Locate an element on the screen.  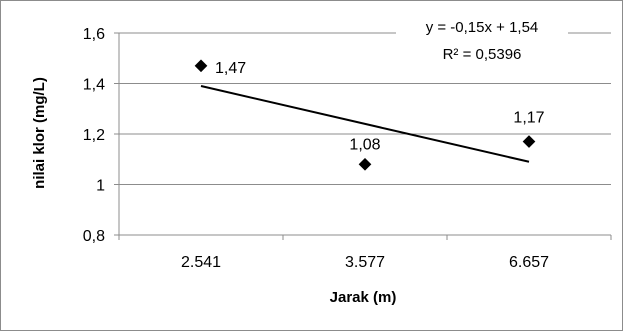
data-label: 1,08 is located at coordinates (364, 144).